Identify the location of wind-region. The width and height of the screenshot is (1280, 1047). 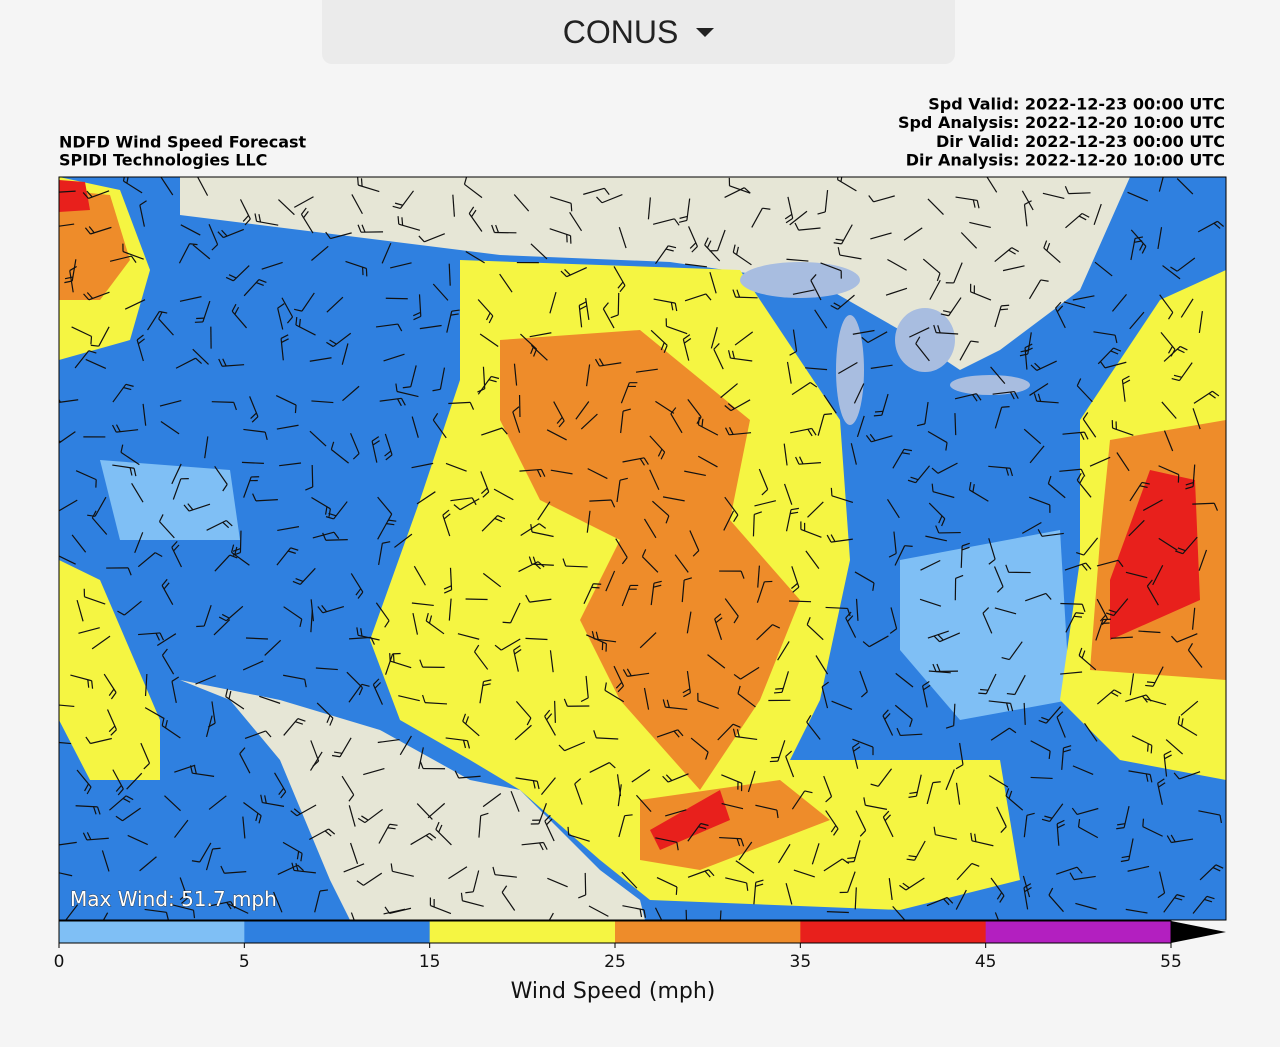
(170, 500).